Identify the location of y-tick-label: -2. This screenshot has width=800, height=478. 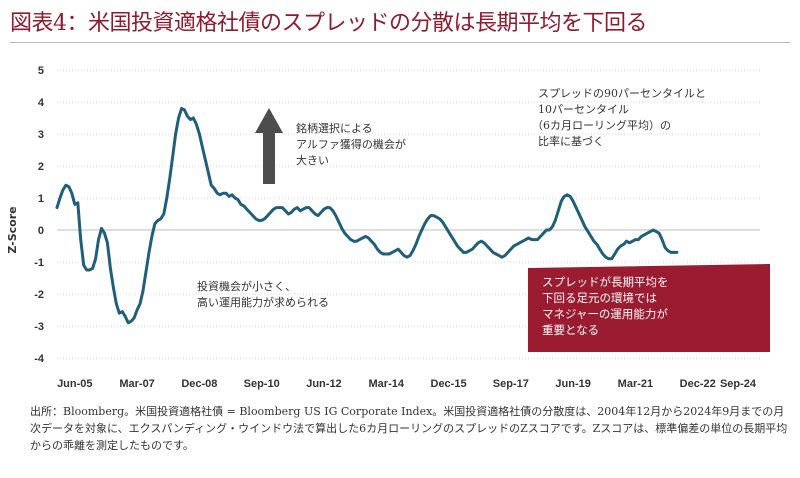
(39, 295).